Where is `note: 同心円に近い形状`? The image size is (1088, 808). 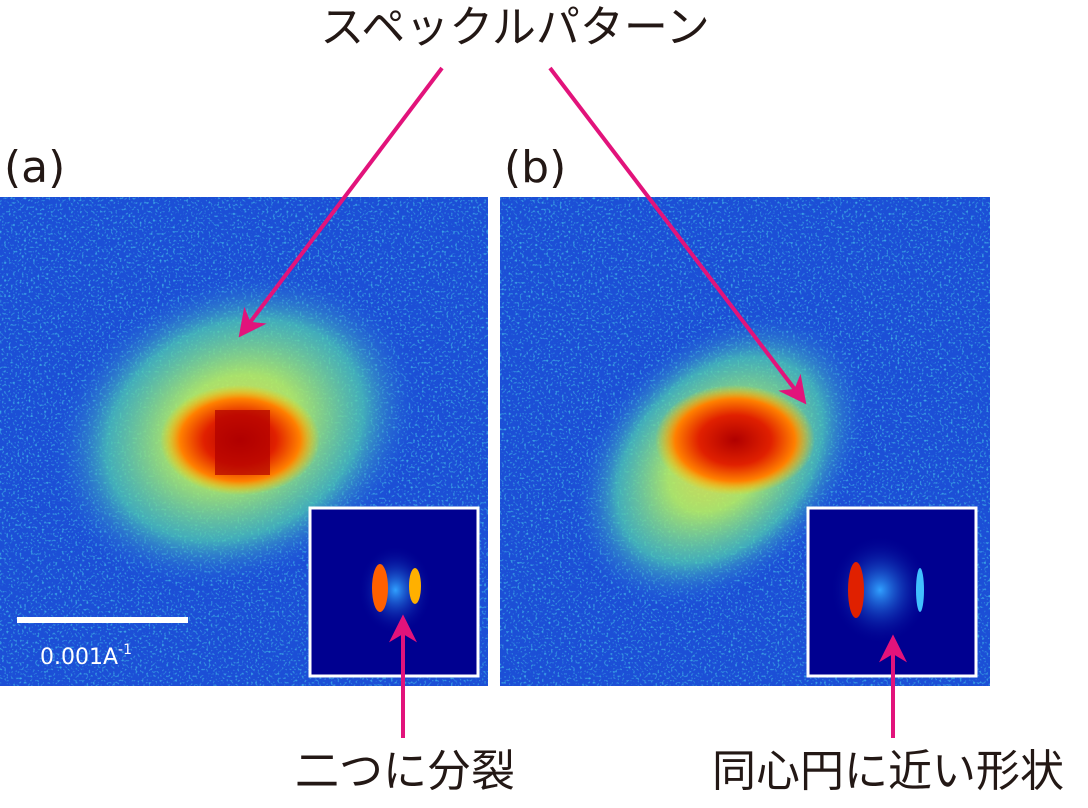
note: 同心円に近い形状 is located at coordinates (888, 771).